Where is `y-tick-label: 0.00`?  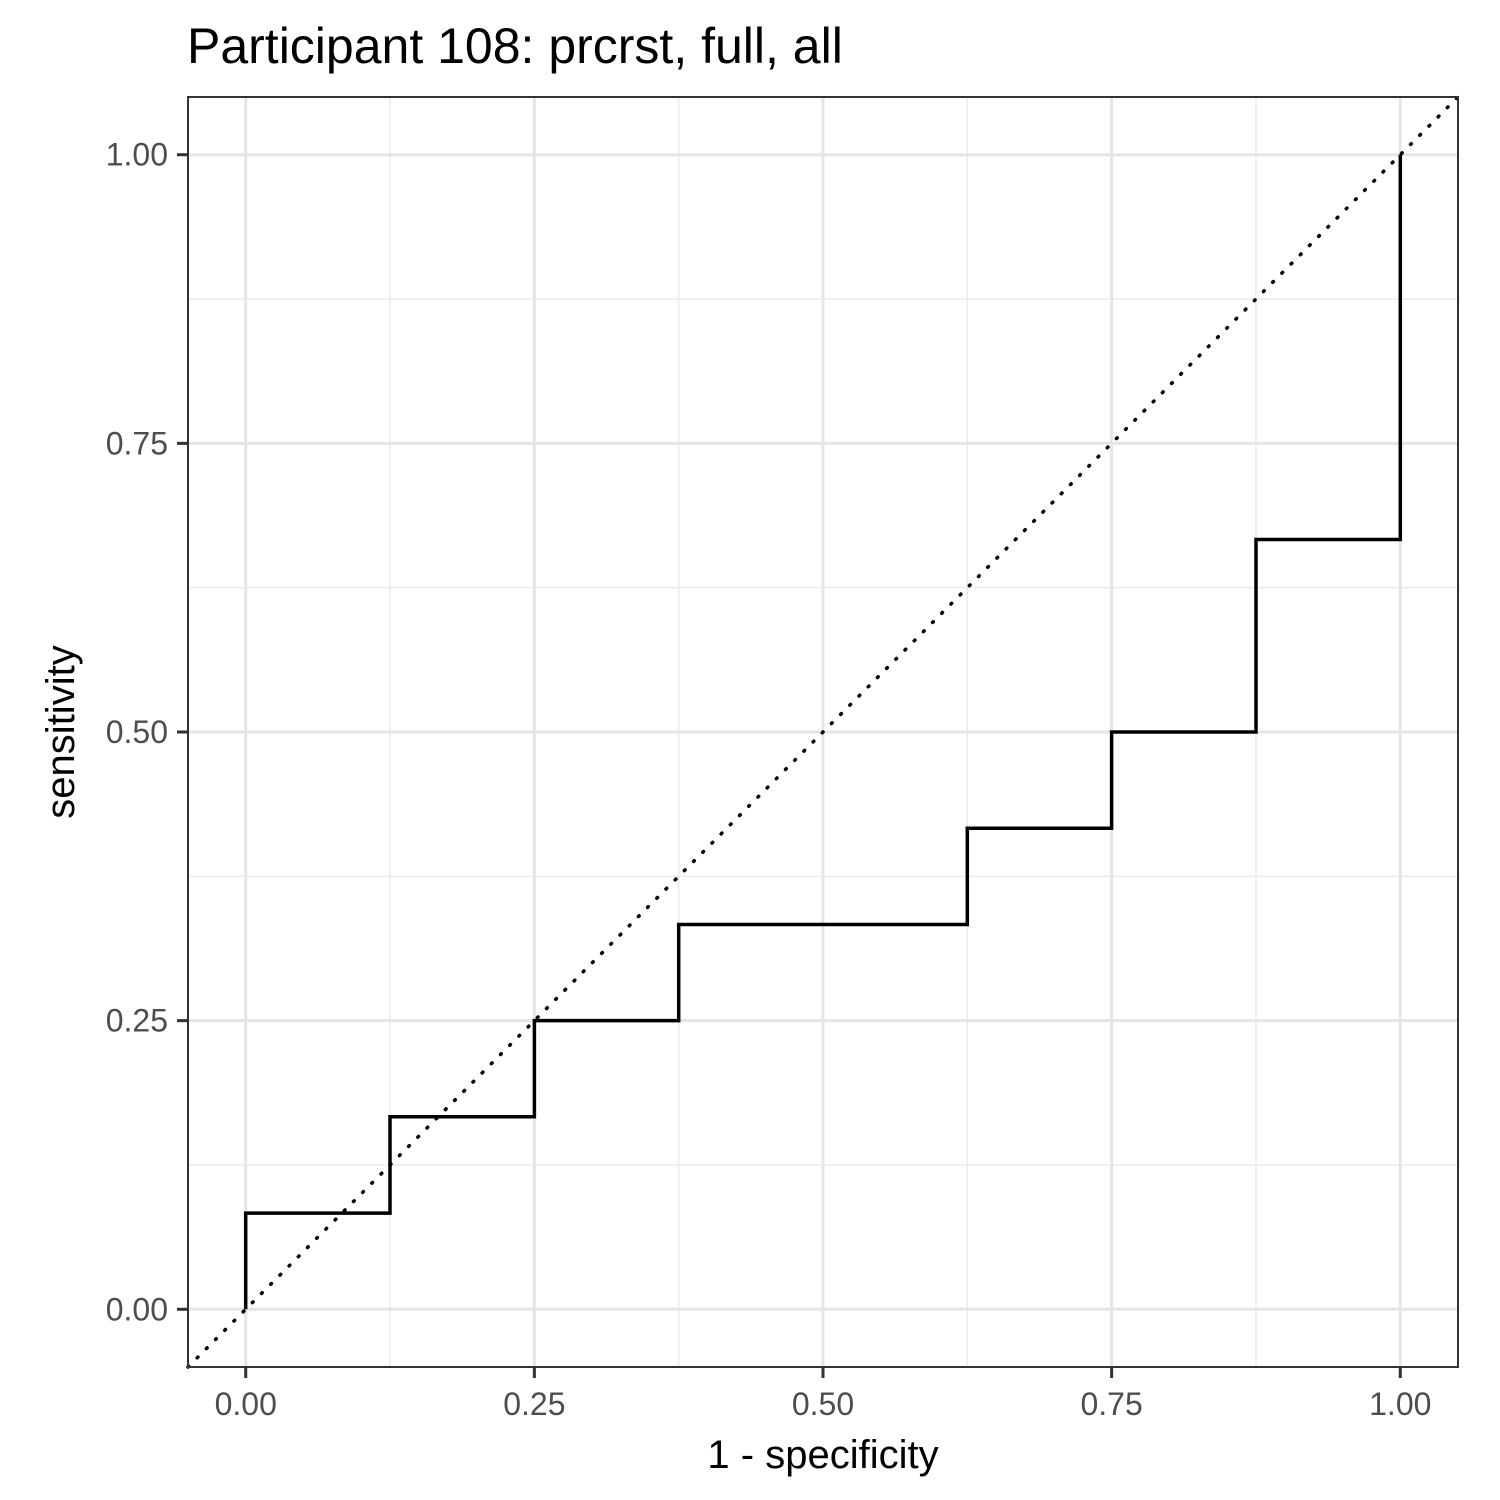 y-tick-label: 0.00 is located at coordinates (137, 1309).